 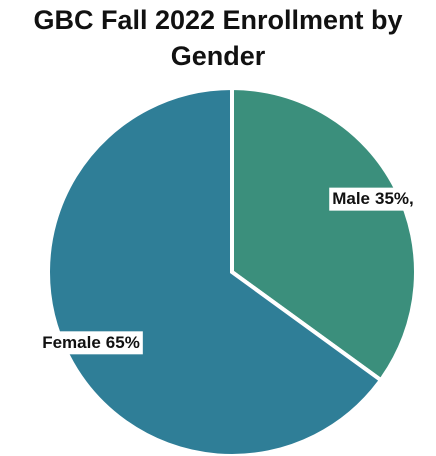 What do you see at coordinates (123, 342) in the screenshot?
I see `value-label: 65%` at bounding box center [123, 342].